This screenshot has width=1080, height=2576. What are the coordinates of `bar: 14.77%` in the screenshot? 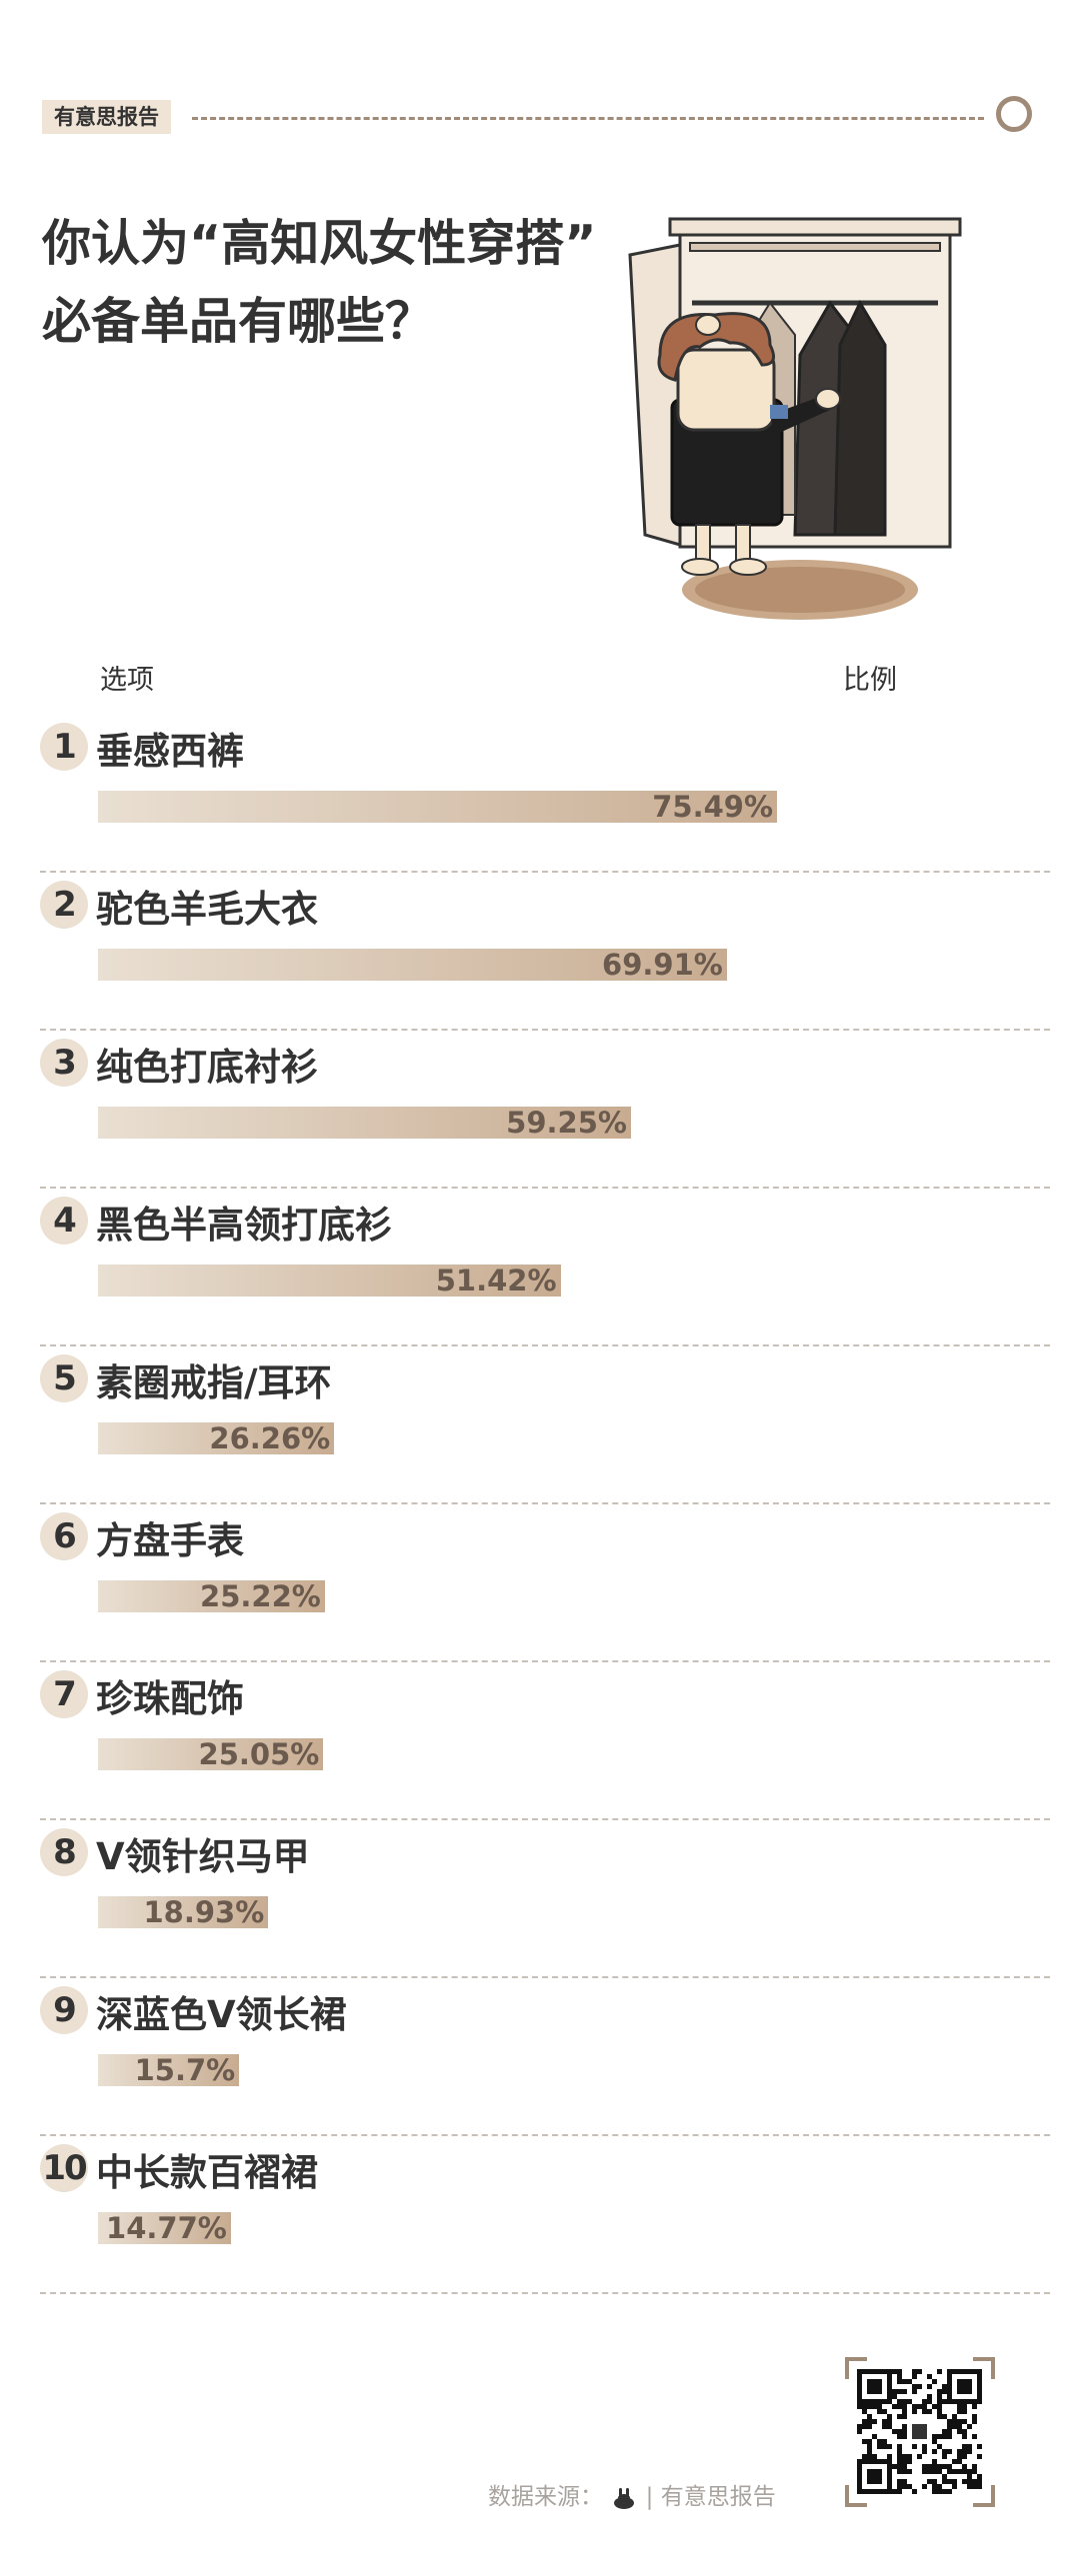 It's located at (164, 2228).